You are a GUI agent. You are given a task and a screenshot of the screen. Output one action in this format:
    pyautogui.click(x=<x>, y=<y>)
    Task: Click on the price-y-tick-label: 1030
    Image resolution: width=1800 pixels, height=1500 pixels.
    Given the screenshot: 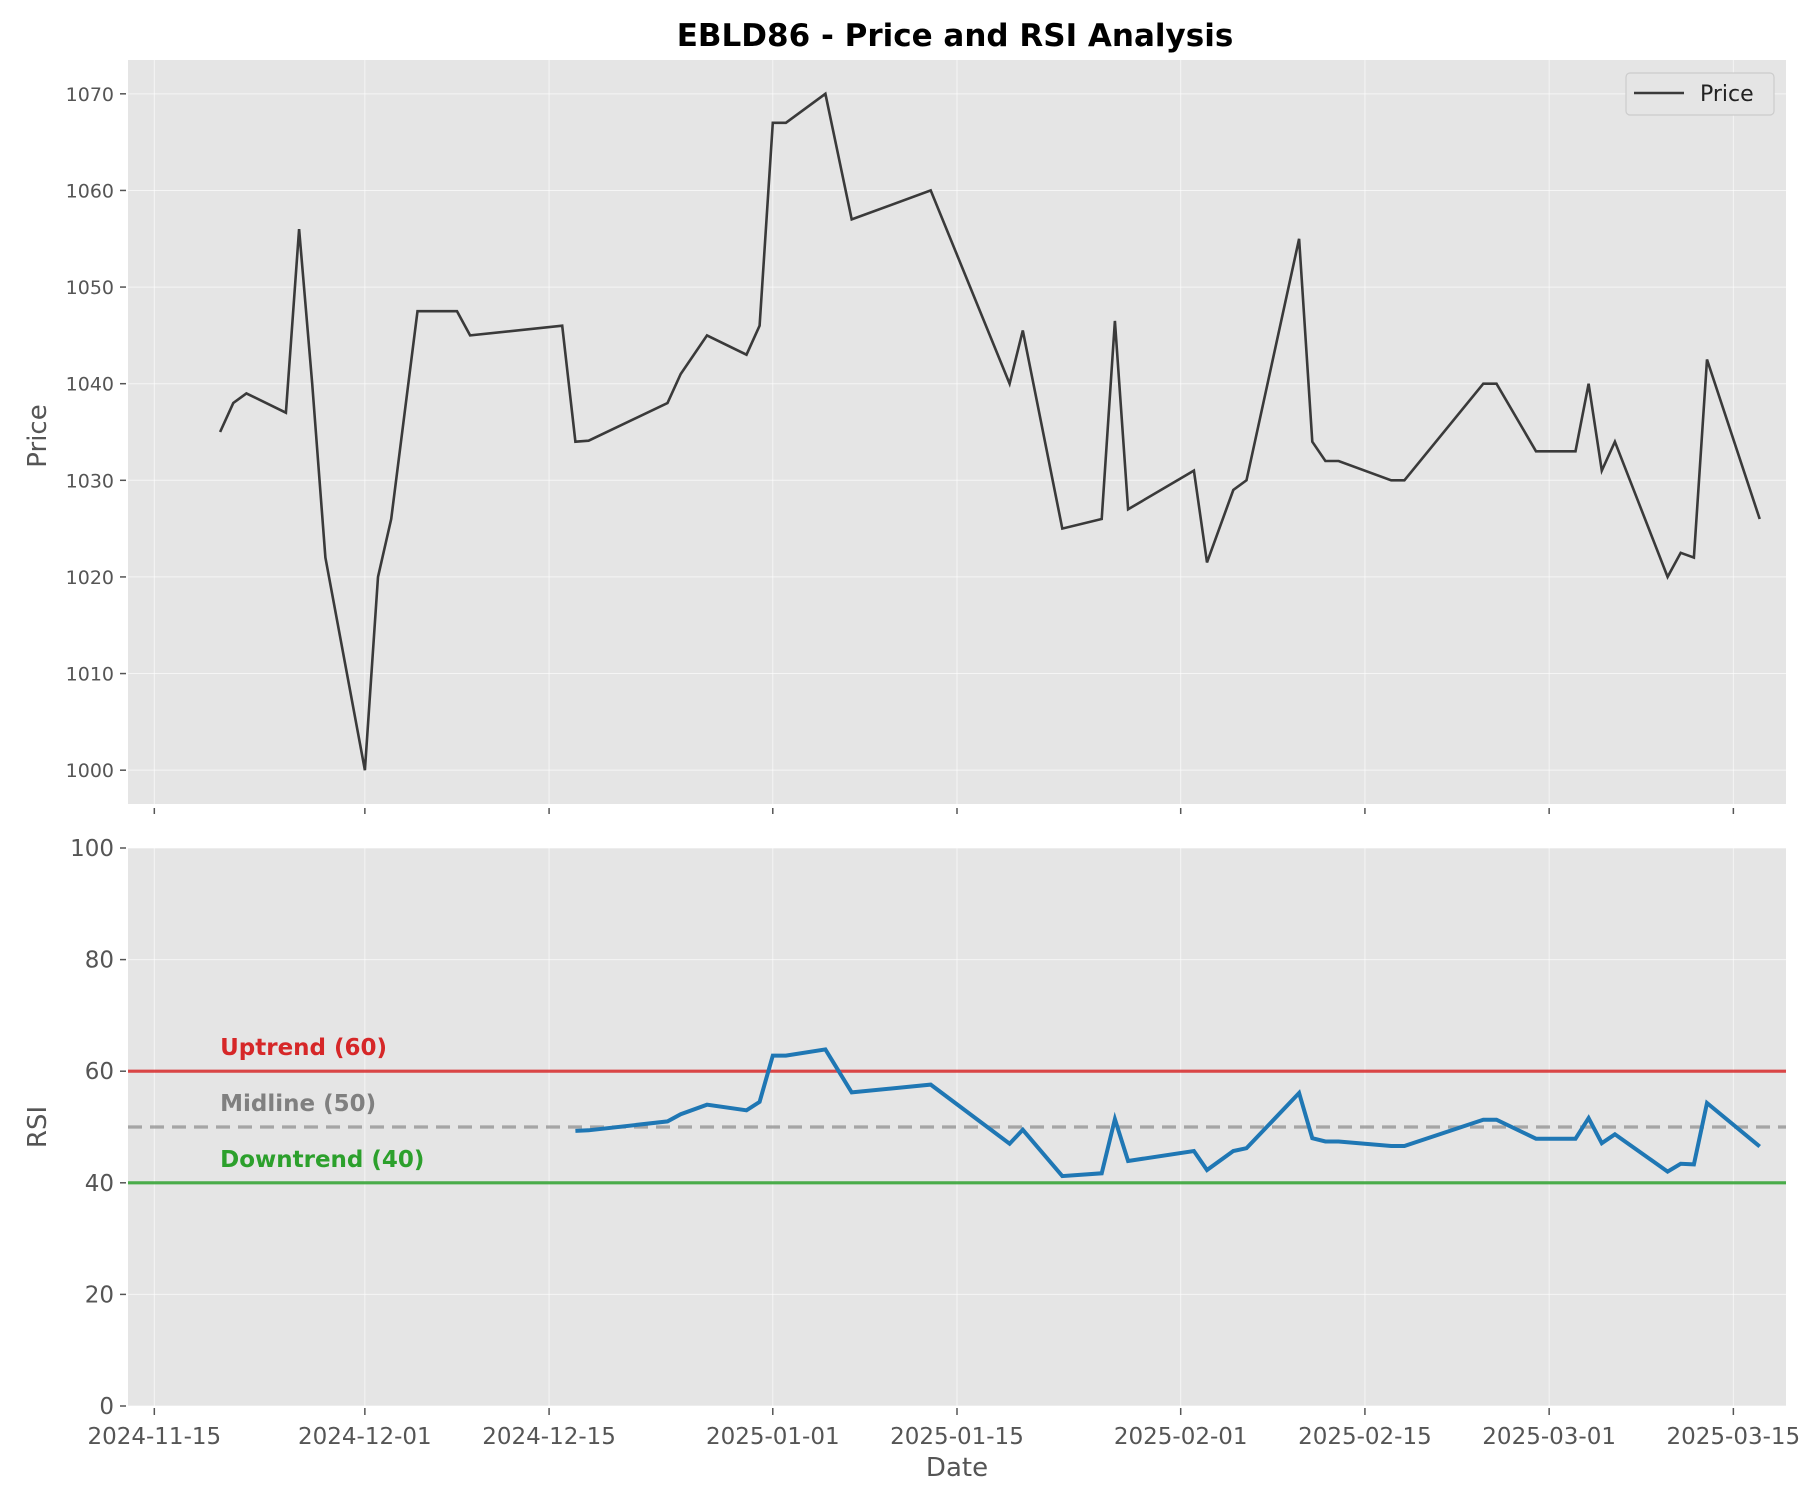 What is the action you would take?
    pyautogui.click(x=90, y=481)
    